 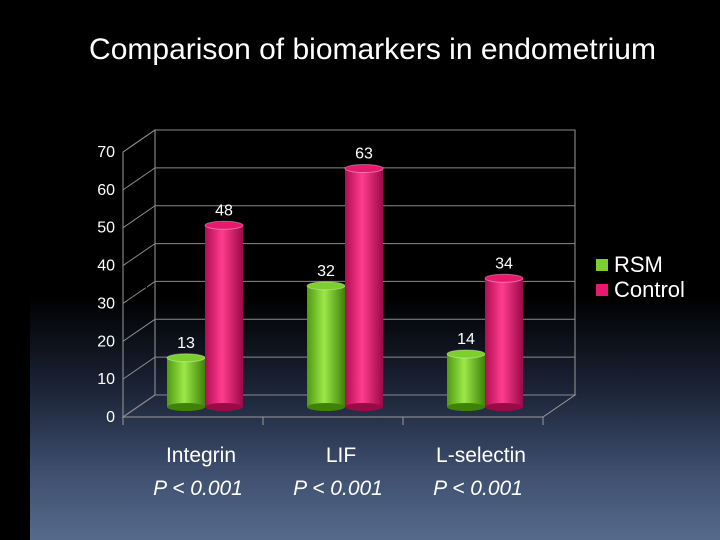 I want to click on y-tick-label: 30, so click(x=106, y=303).